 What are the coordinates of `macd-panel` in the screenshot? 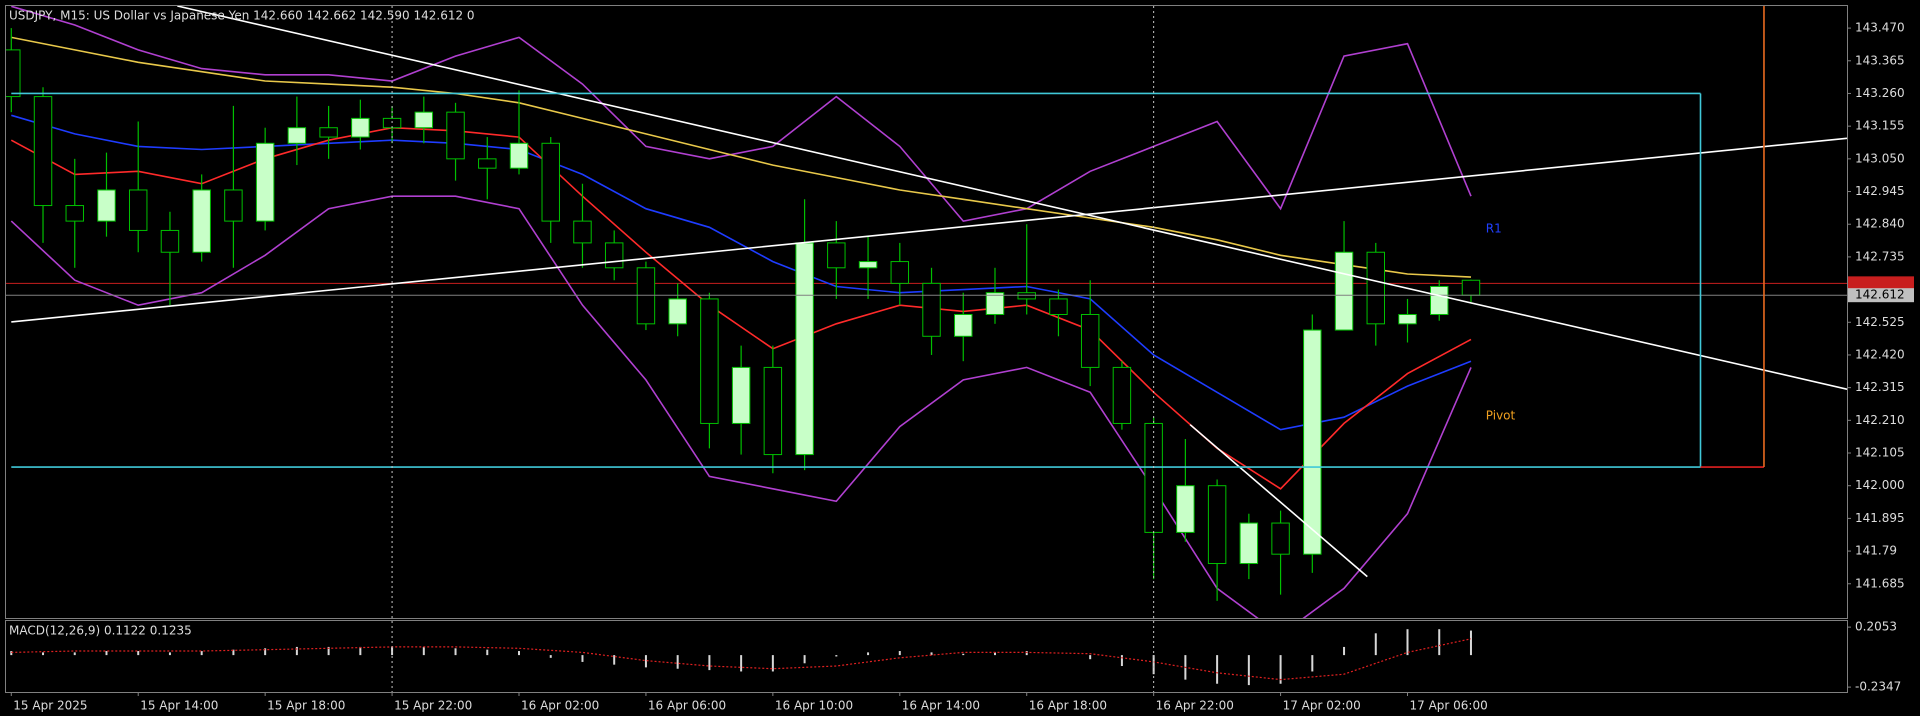 It's located at (741, 657).